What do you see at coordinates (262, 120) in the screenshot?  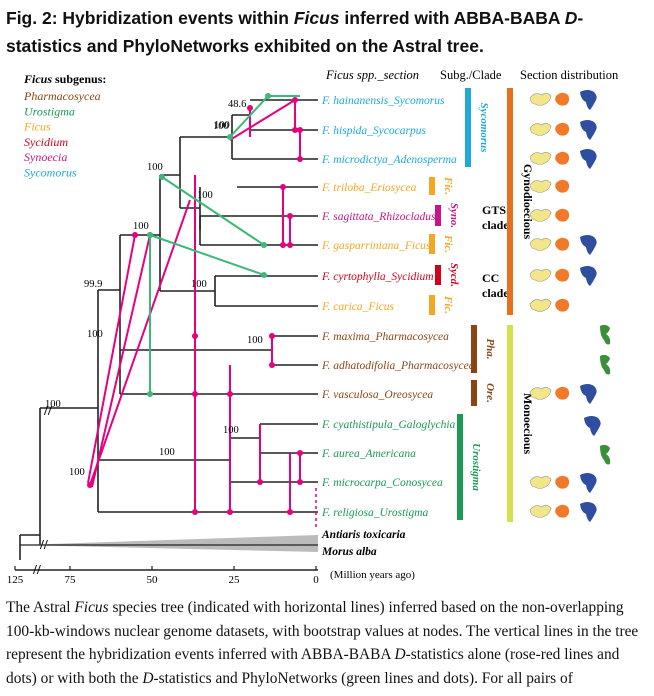 I see `event-line` at bounding box center [262, 120].